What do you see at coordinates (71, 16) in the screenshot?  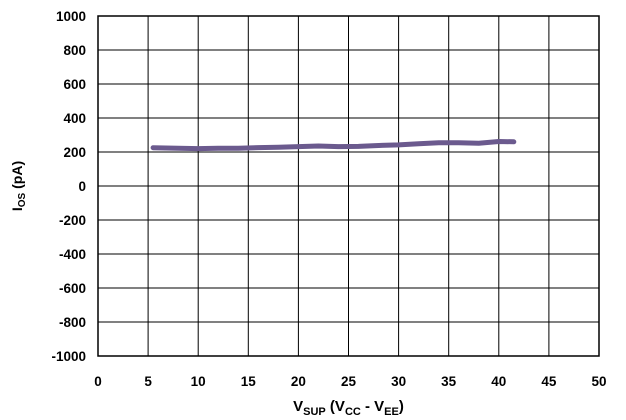 I see `y-tick-label: 1000` at bounding box center [71, 16].